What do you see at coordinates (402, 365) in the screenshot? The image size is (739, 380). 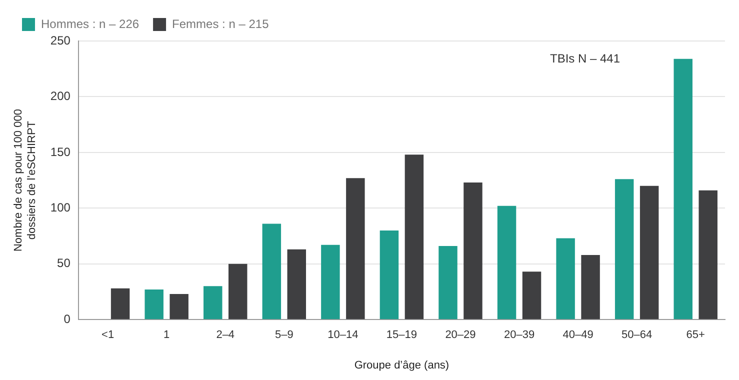 I see `x-axis-title: Groupe d’âge (ans)` at bounding box center [402, 365].